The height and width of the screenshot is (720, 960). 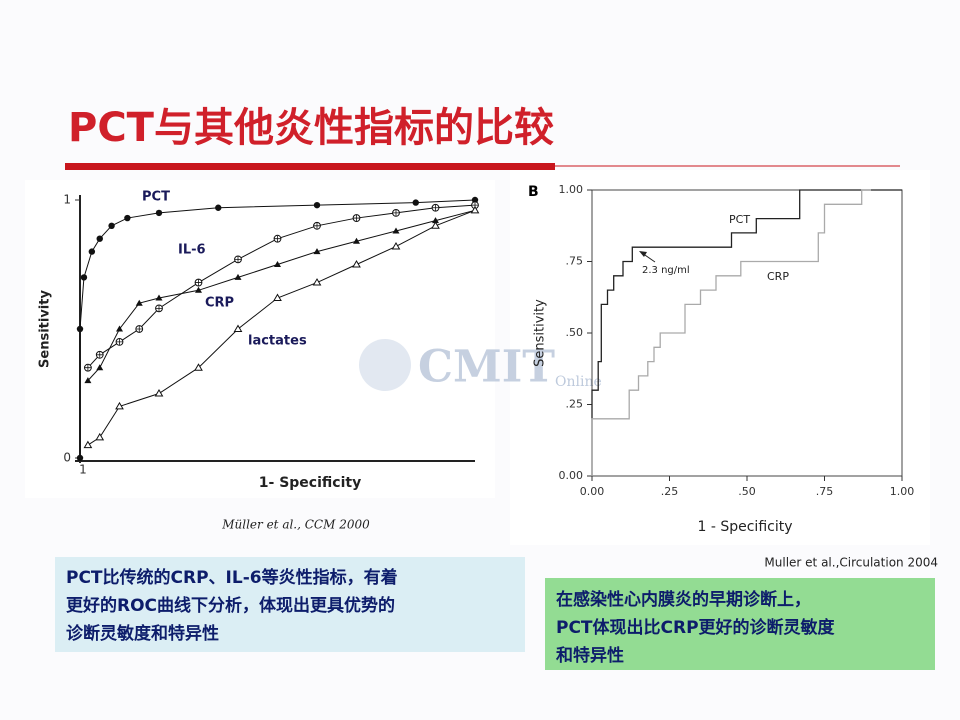 I want to click on annotation: 2.3 ng/ml, so click(x=666, y=270).